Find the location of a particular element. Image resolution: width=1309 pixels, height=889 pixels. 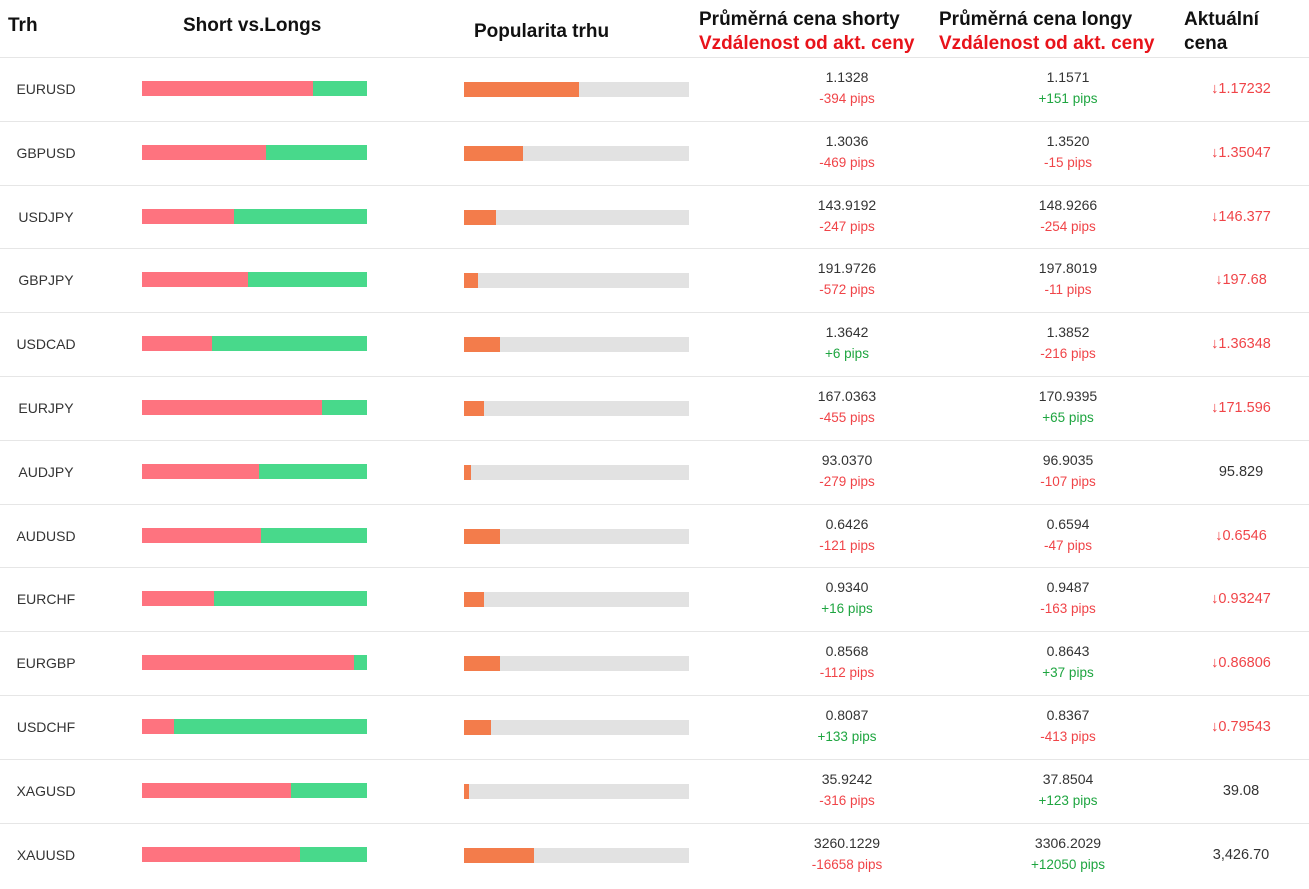

current-price-cell: 95.829 is located at coordinates (1240, 472).